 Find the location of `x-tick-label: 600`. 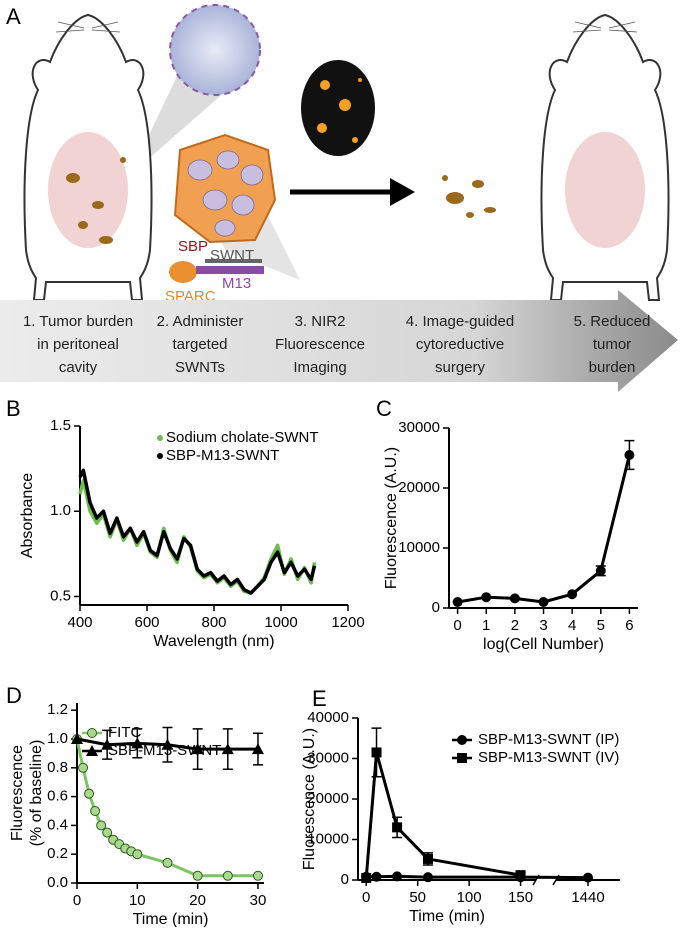

x-tick-label: 600 is located at coordinates (146, 622).